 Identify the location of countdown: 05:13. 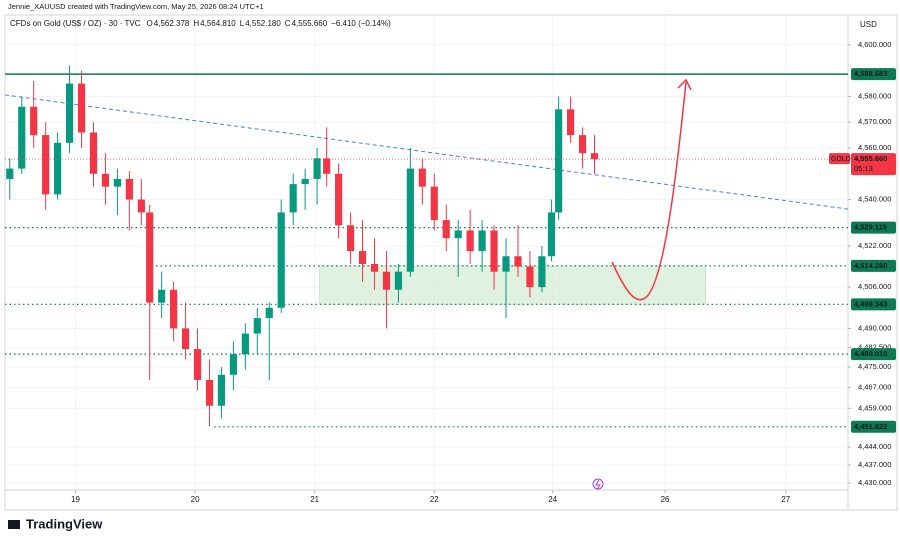
(863, 168).